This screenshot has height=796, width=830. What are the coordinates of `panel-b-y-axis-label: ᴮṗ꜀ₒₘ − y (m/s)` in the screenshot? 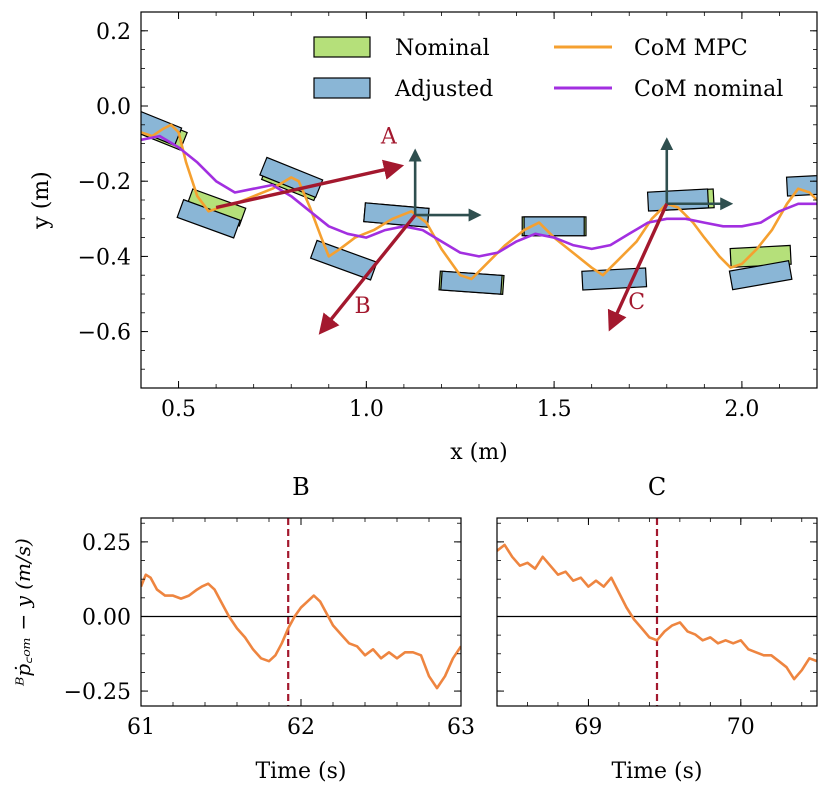 It's located at (23, 612).